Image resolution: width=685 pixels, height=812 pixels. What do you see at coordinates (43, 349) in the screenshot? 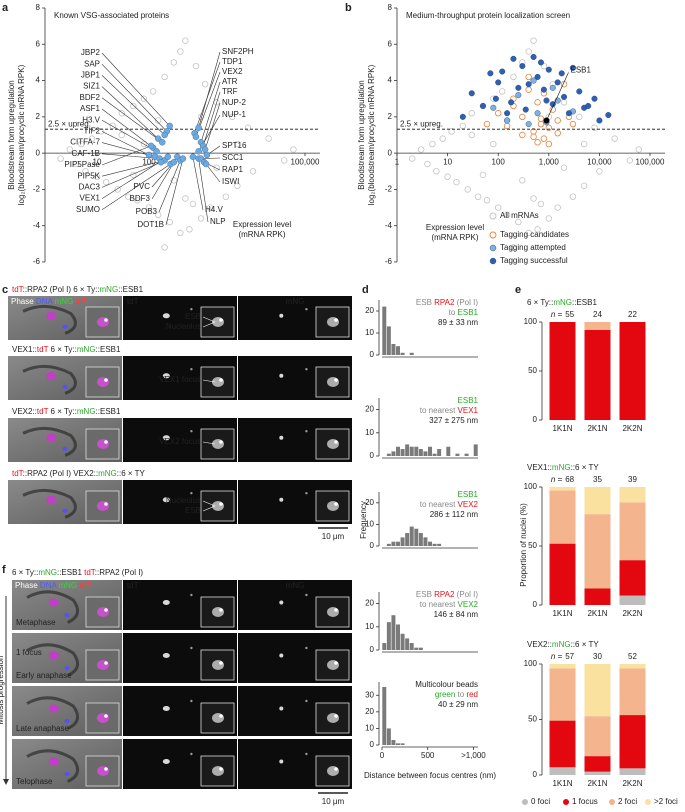
I see `text-segment: tdT` at bounding box center [43, 349].